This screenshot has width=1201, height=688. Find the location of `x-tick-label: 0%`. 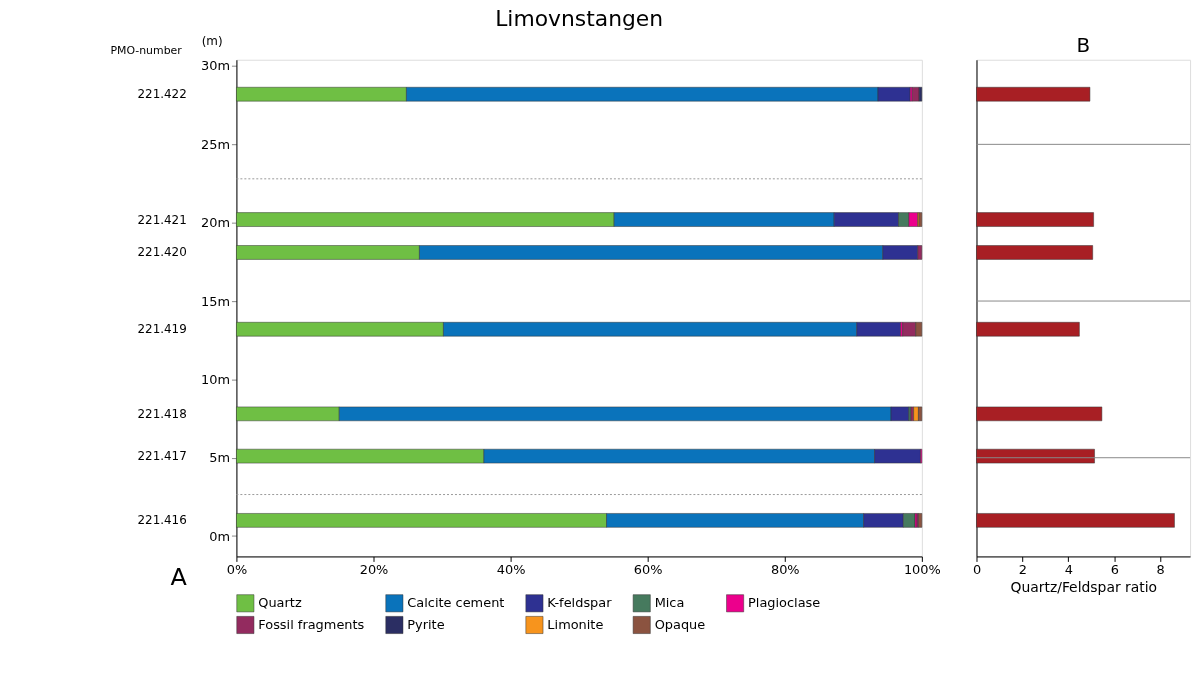

x-tick-label: 0% is located at coordinates (237, 569).